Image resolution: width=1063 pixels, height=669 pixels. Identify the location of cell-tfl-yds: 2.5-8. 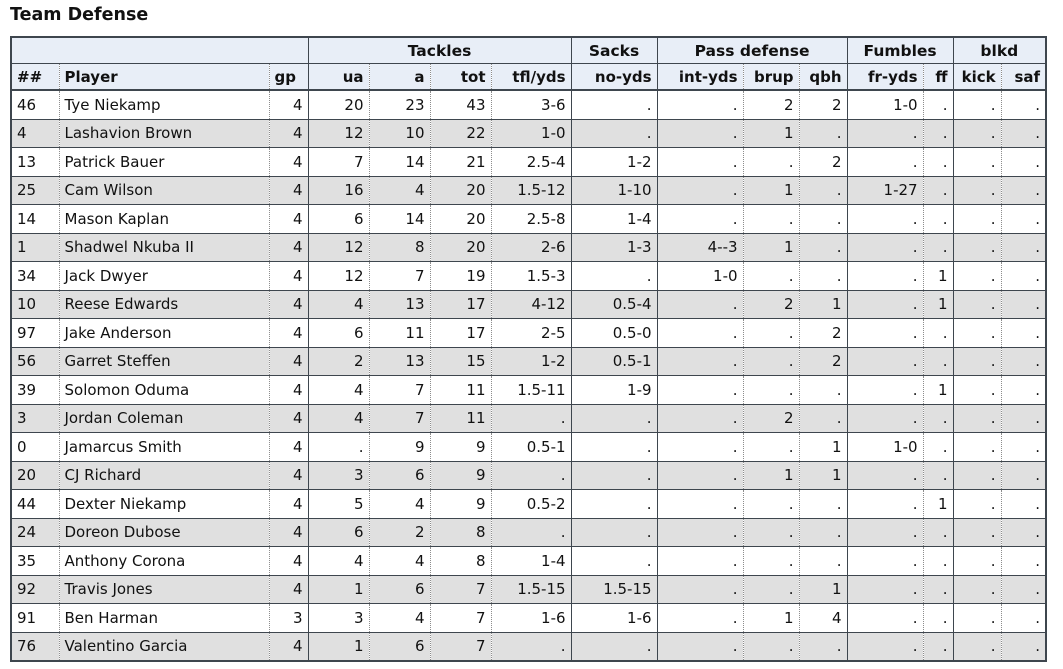
(531, 219).